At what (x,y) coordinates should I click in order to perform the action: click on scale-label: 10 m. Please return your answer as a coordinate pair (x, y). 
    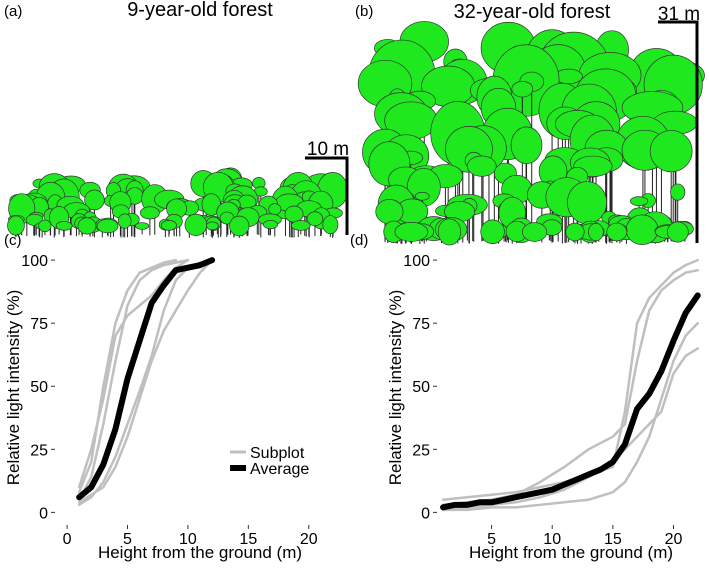
    Looking at the image, I should click on (328, 149).